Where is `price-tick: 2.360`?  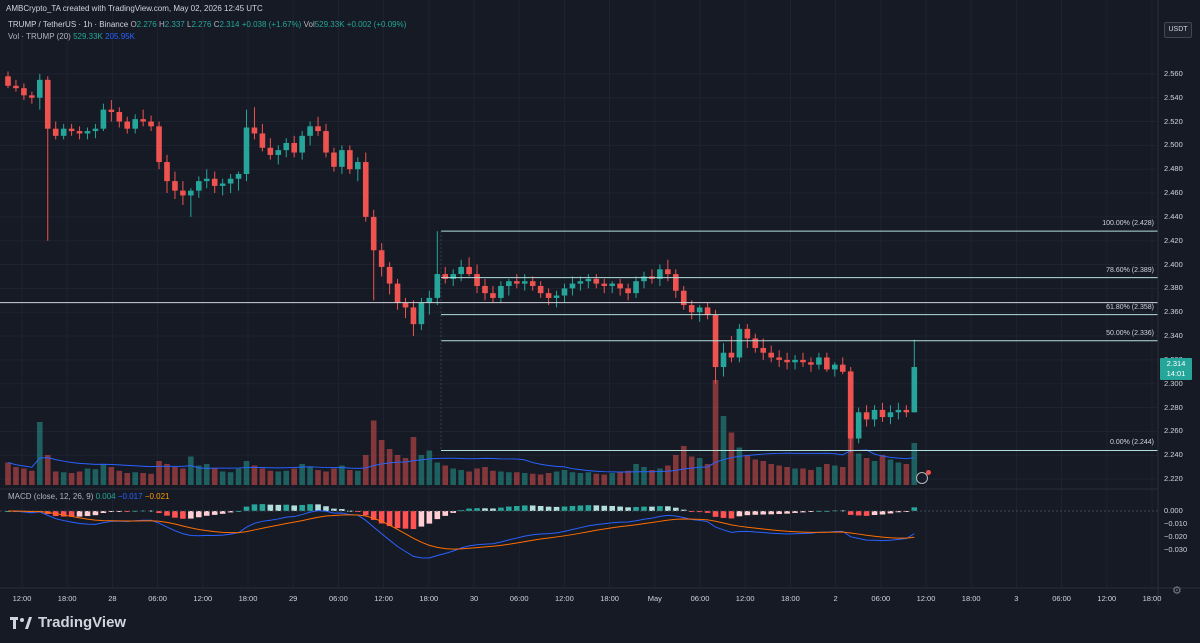
price-tick: 2.360 is located at coordinates (1173, 312).